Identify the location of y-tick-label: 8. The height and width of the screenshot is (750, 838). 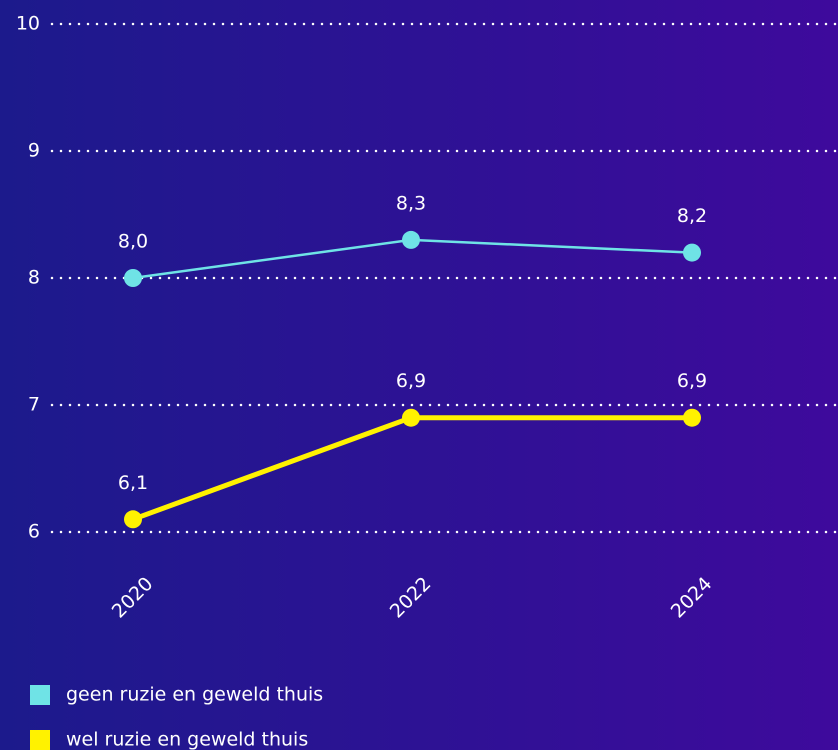
(34, 278).